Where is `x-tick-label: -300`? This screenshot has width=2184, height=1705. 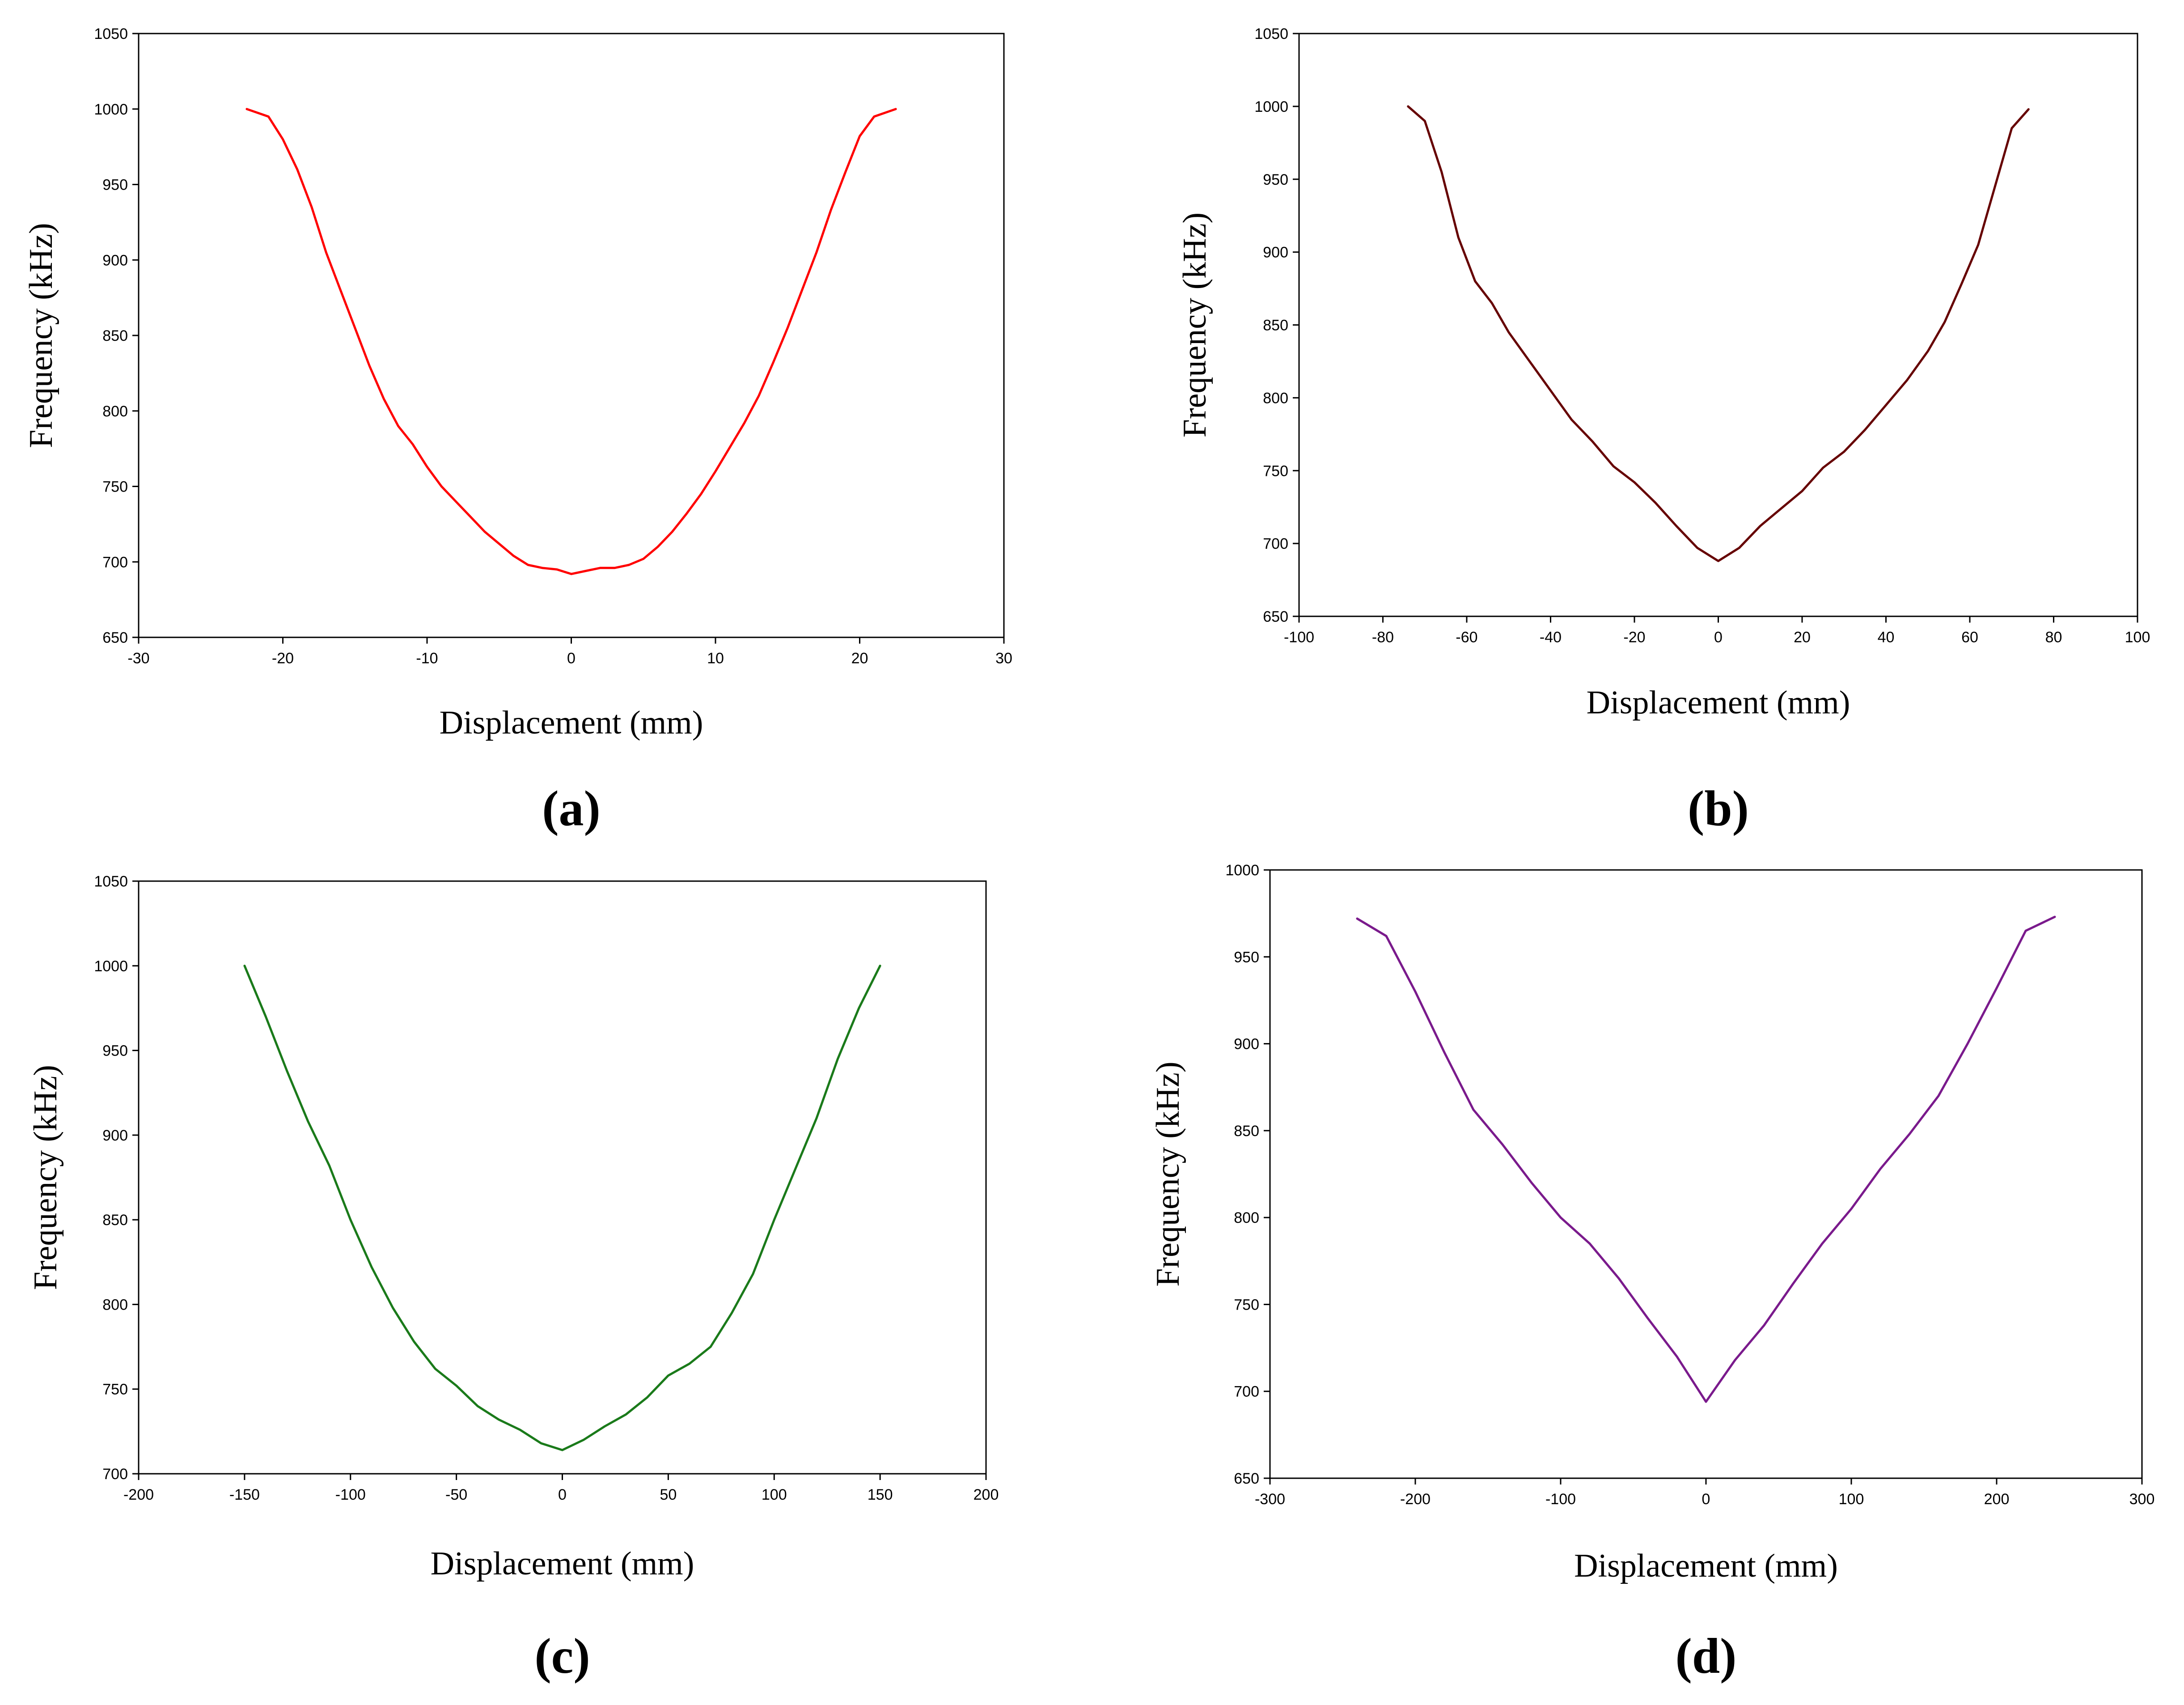
x-tick-label: -300 is located at coordinates (1270, 1499).